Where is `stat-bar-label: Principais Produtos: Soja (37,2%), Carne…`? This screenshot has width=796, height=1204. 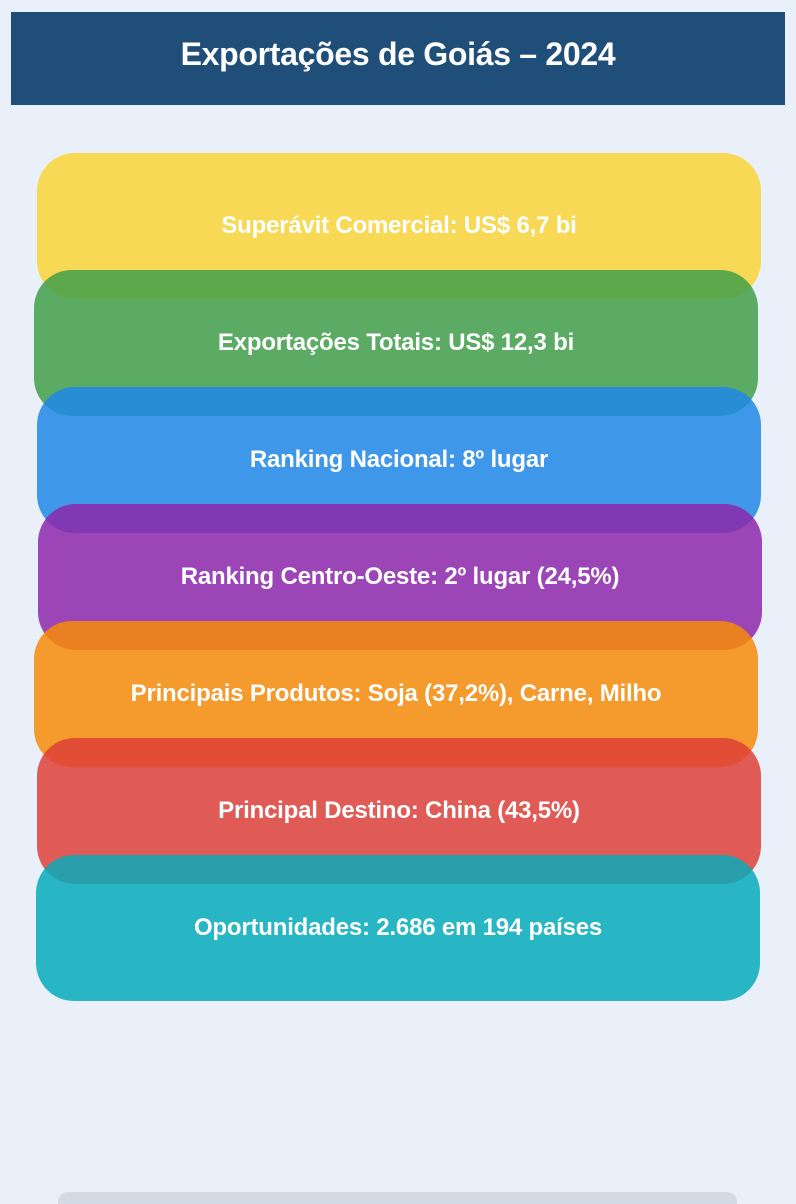
stat-bar-label: Principais Produtos: Soja (37,2%), Carne… is located at coordinates (396, 693).